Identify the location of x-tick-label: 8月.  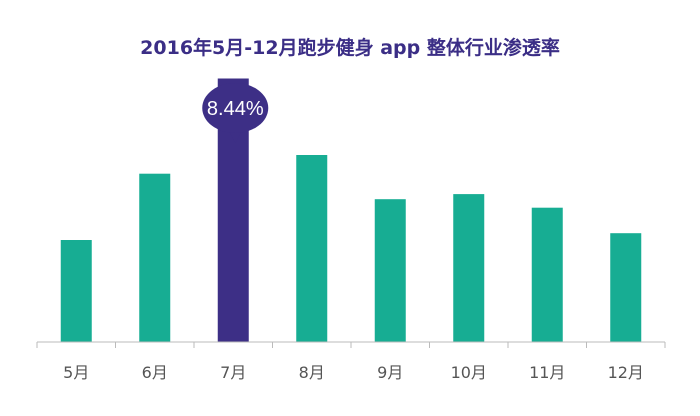
(312, 372).